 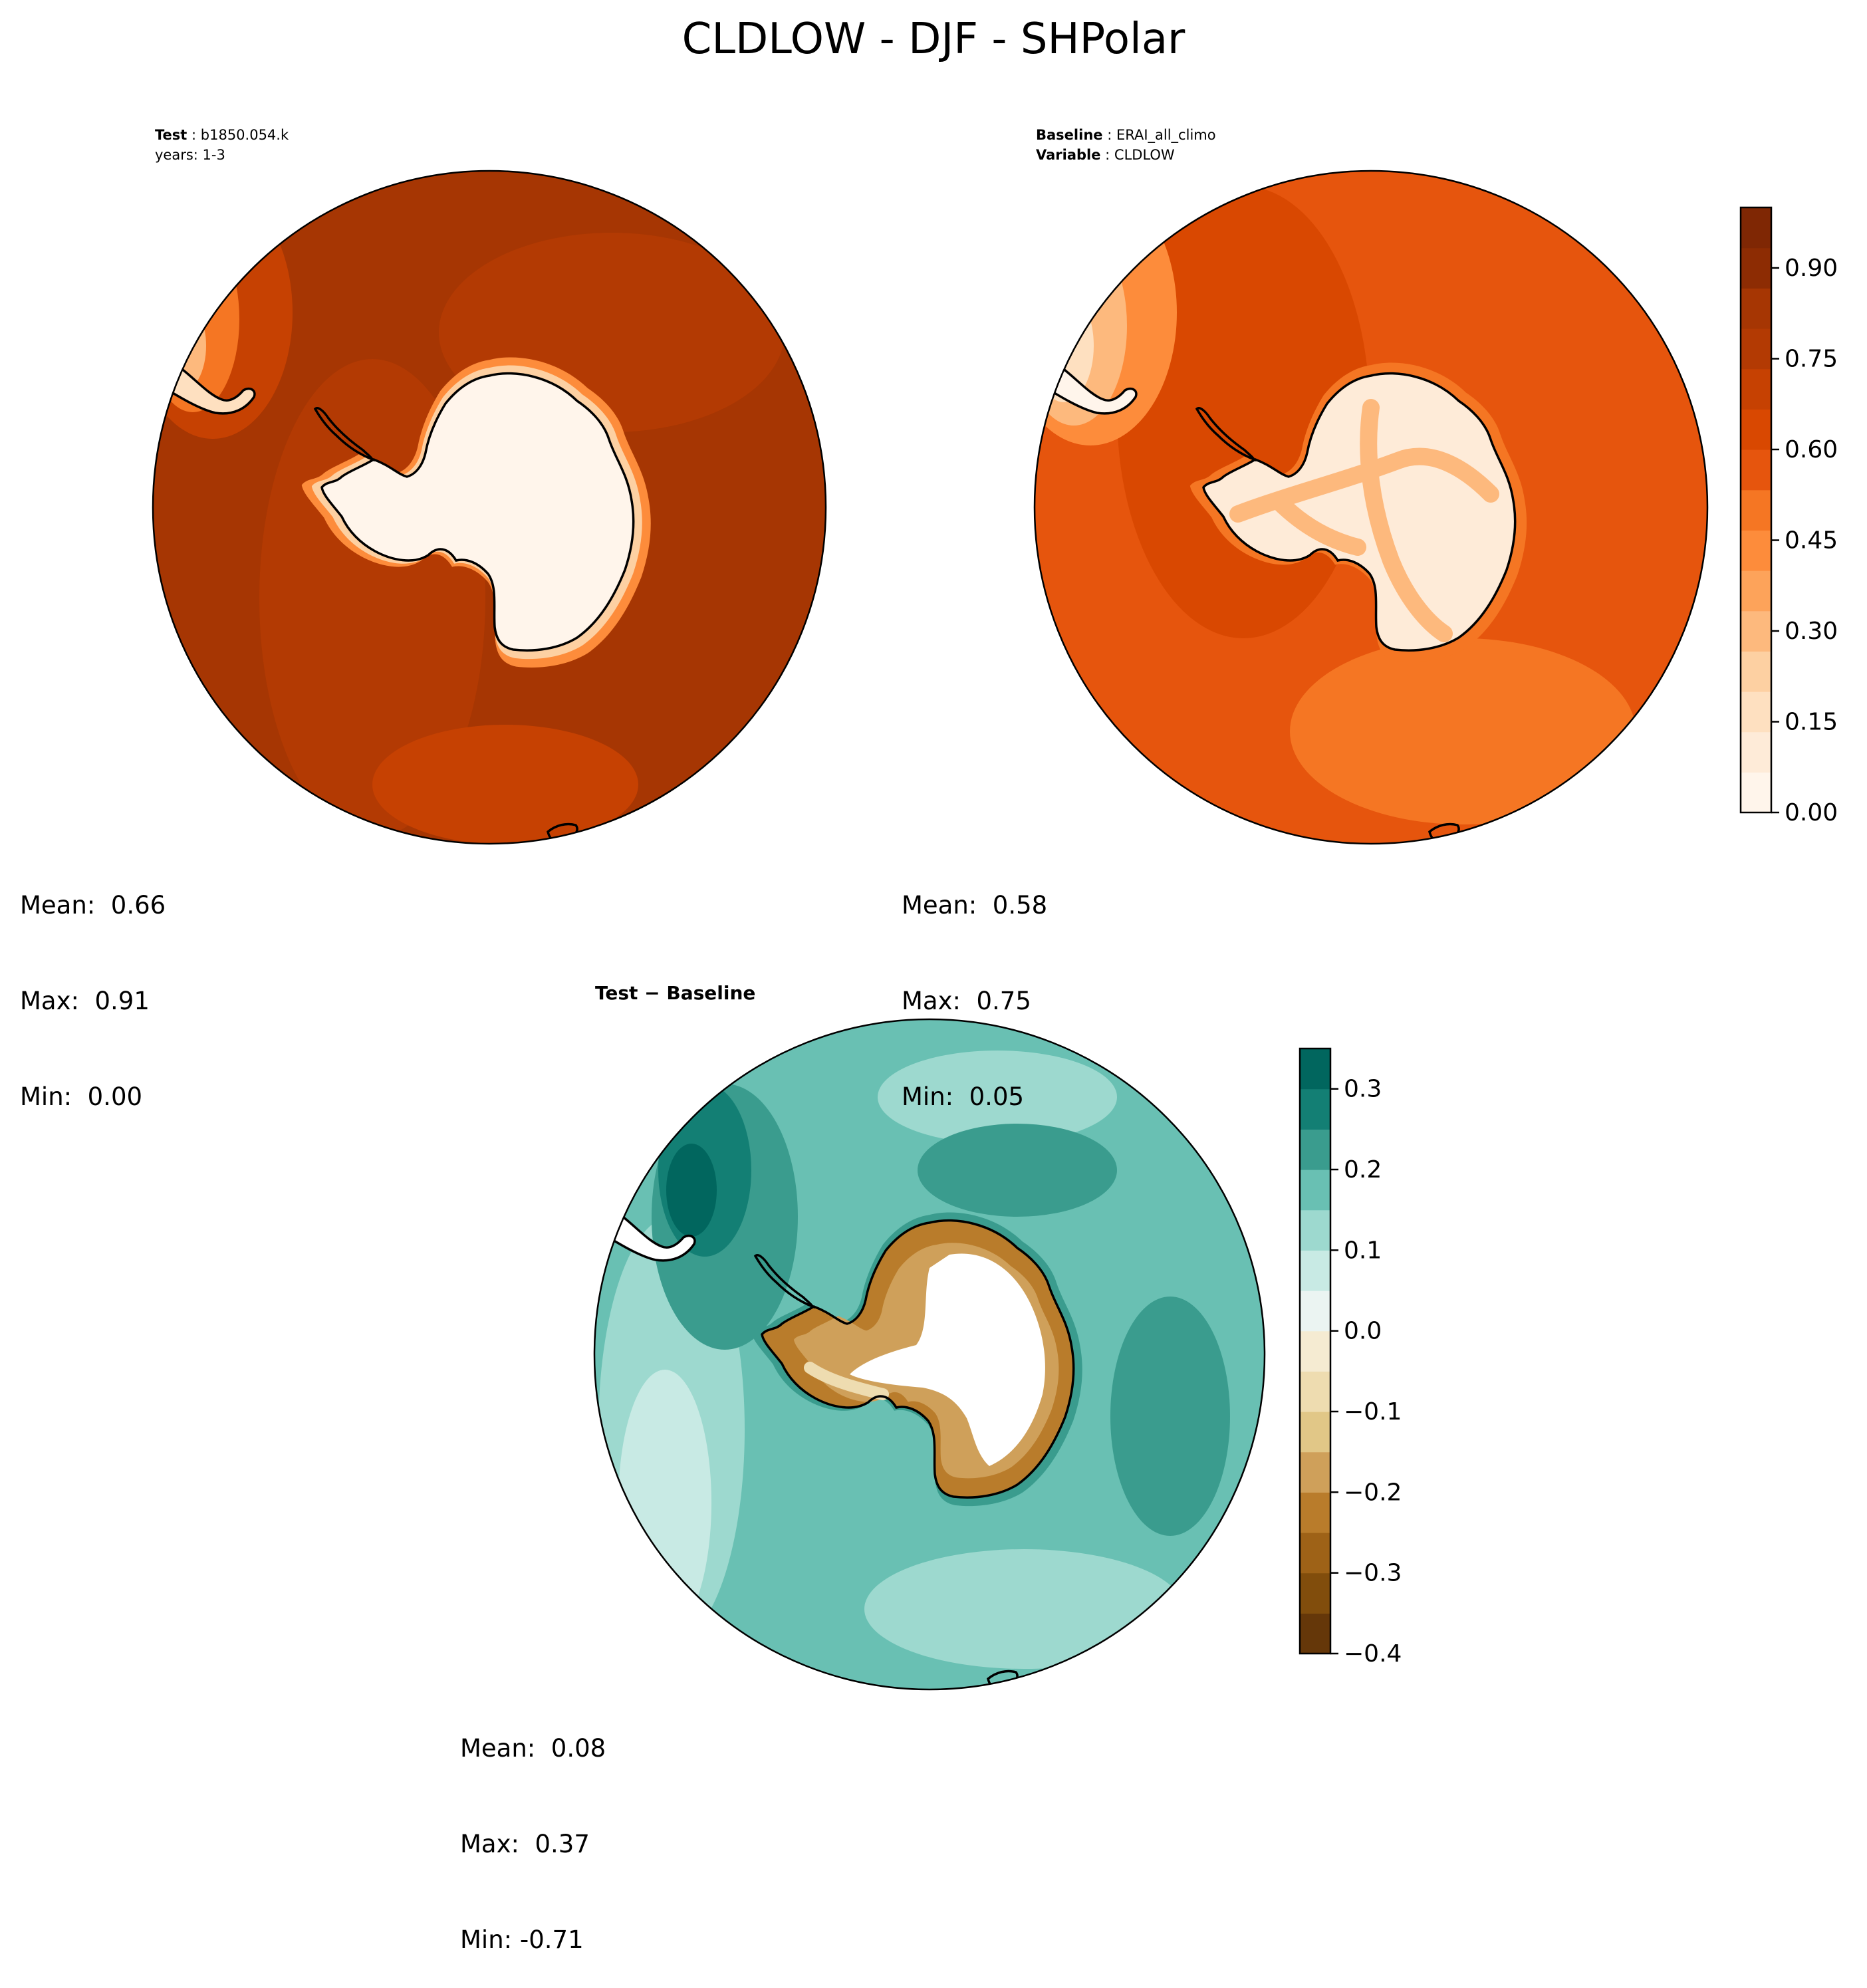 What do you see at coordinates (85, 1001) in the screenshot?
I see `stat-max: Max: 0.91` at bounding box center [85, 1001].